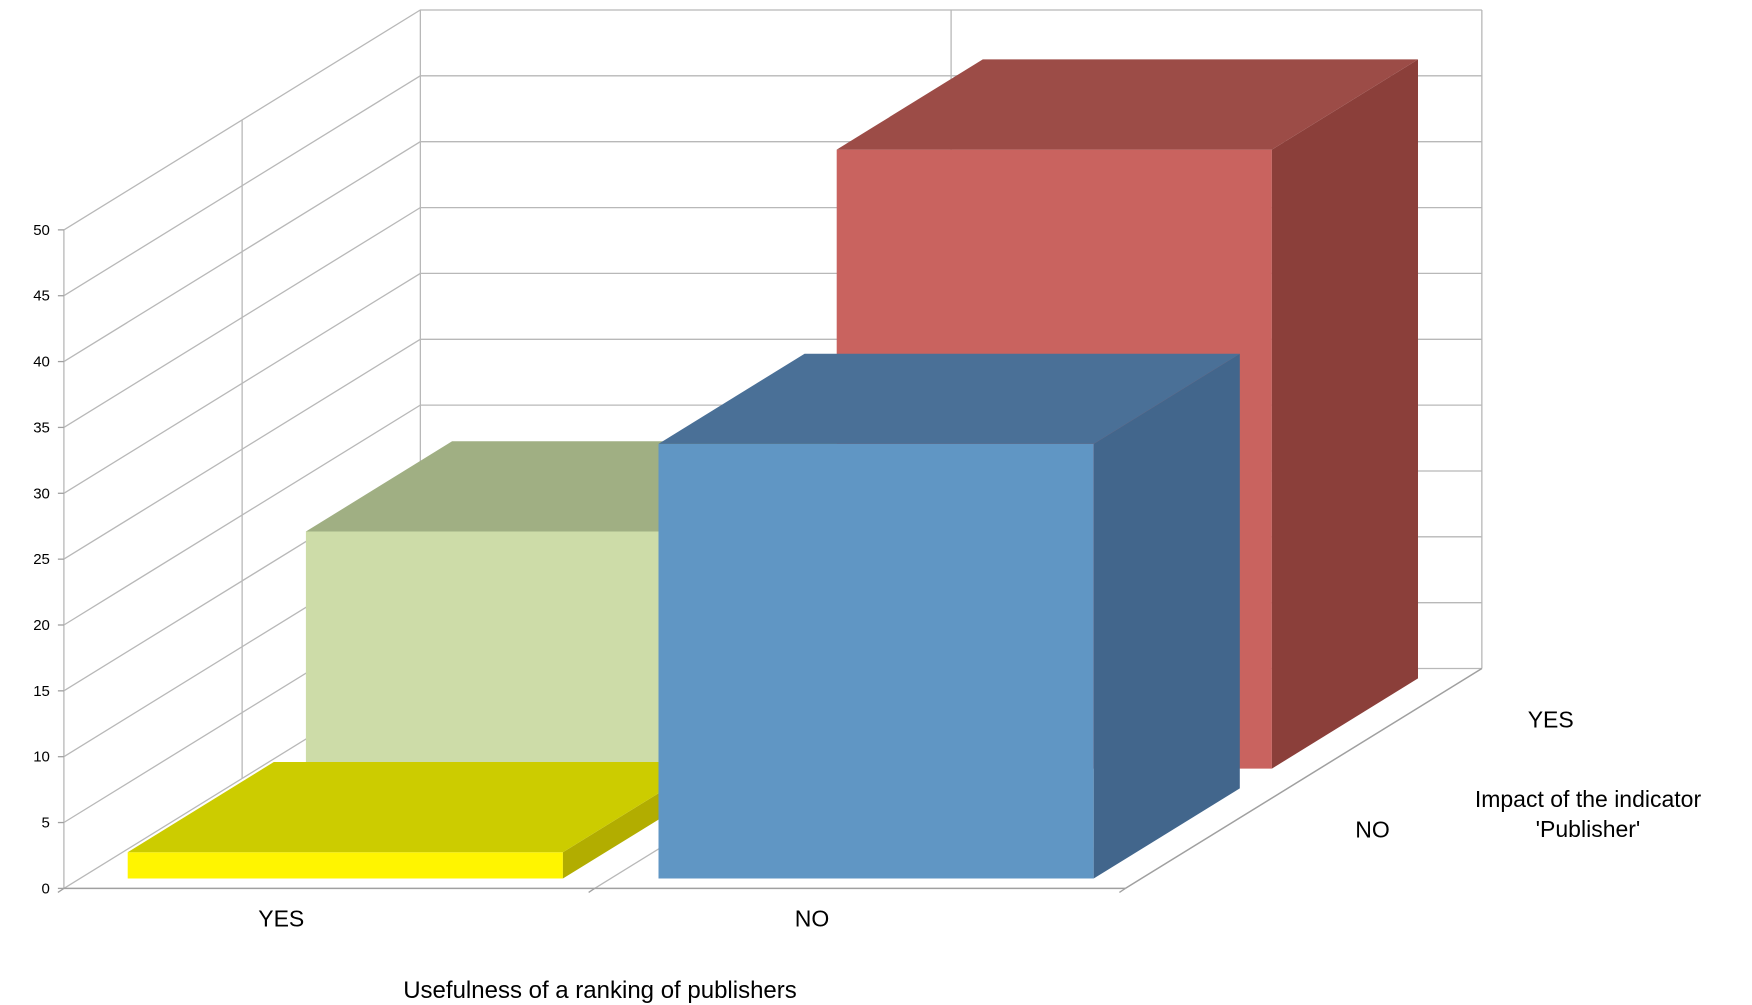 Image resolution: width=1752 pixels, height=1005 pixels. Describe the element at coordinates (41, 362) in the screenshot. I see `y-tick-label: 40` at that location.